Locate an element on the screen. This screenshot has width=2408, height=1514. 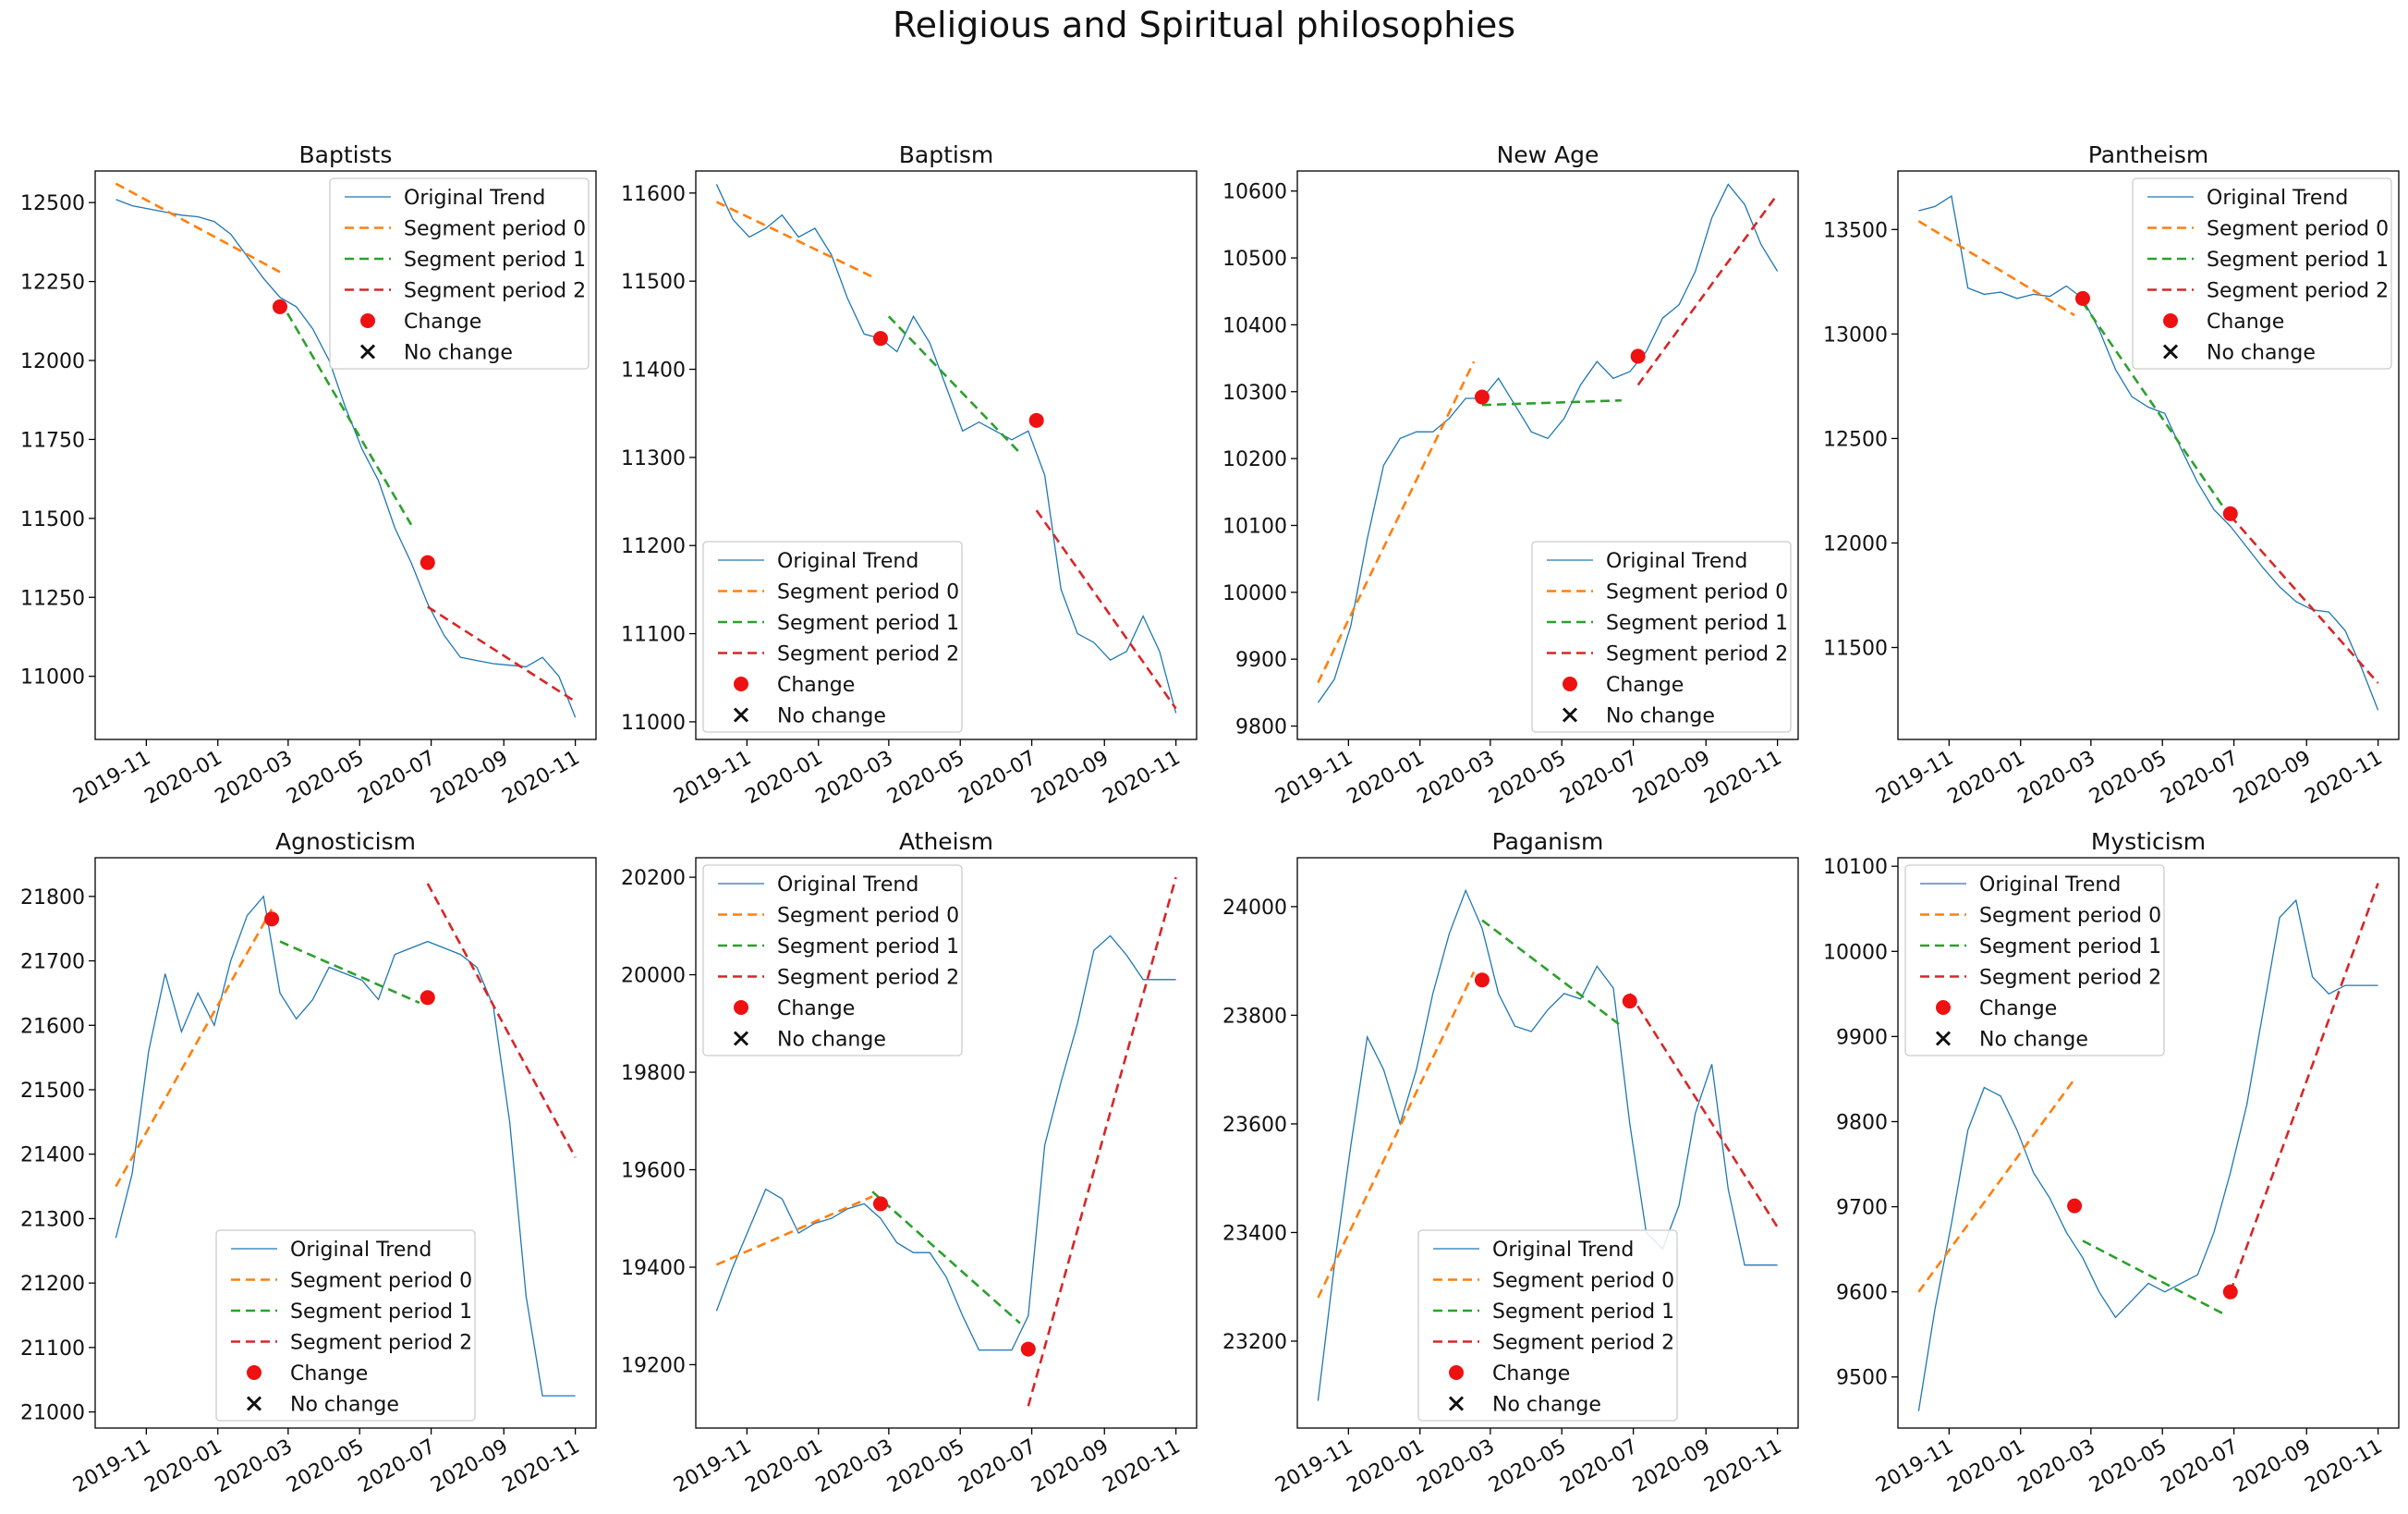
y-tick-label: 21200 is located at coordinates (52, 1284).